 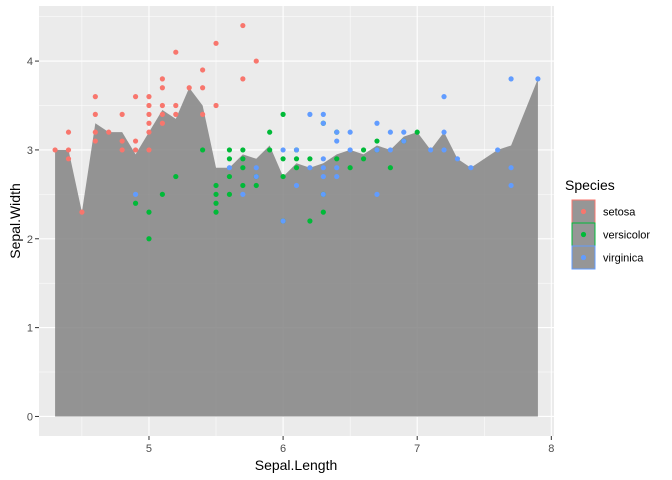 I want to click on legend-label-versicolor: versicolor, so click(x=626, y=236).